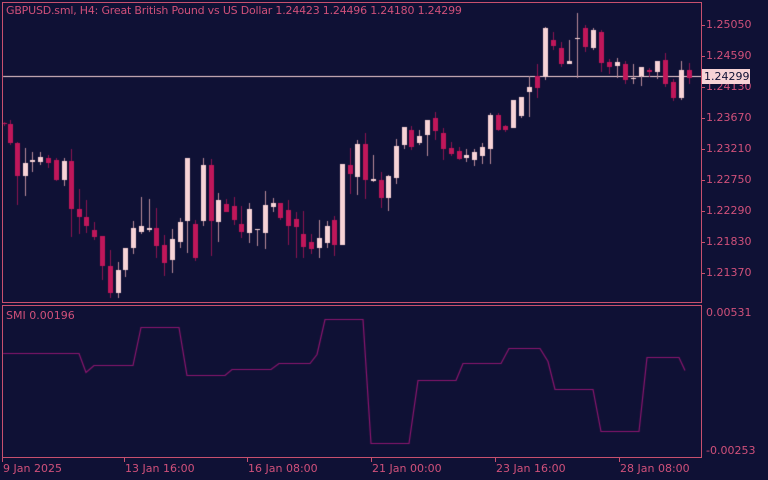 The height and width of the screenshot is (480, 768). I want to click on indicator-label: 0.00531, so click(729, 312).